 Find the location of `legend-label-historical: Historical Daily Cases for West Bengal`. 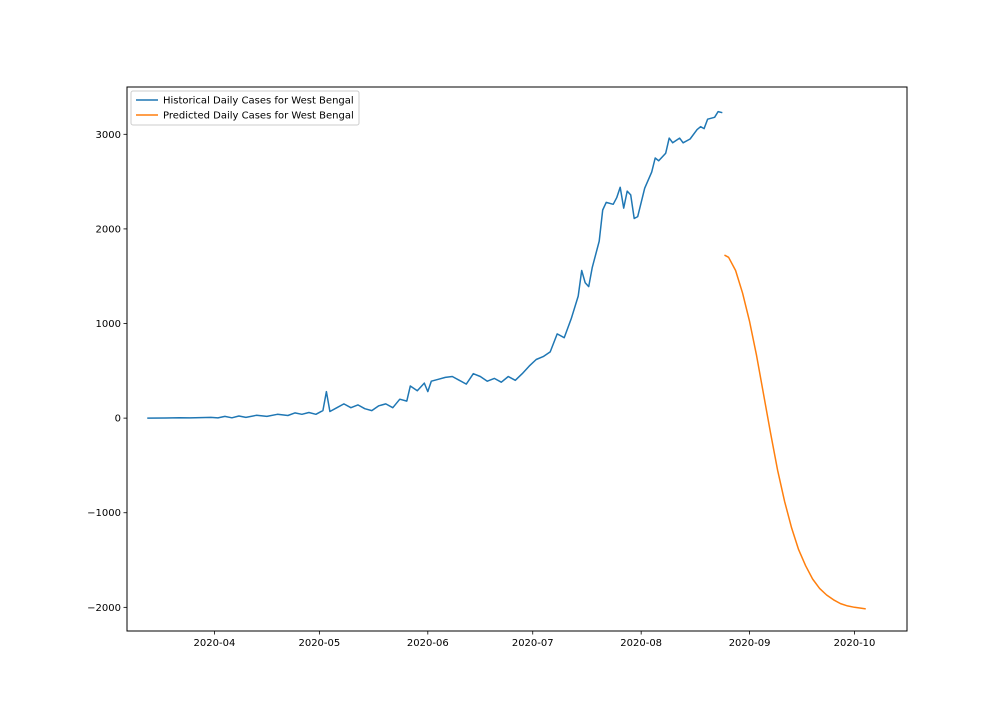

legend-label-historical: Historical Daily Cases for West Bengal is located at coordinates (258, 101).